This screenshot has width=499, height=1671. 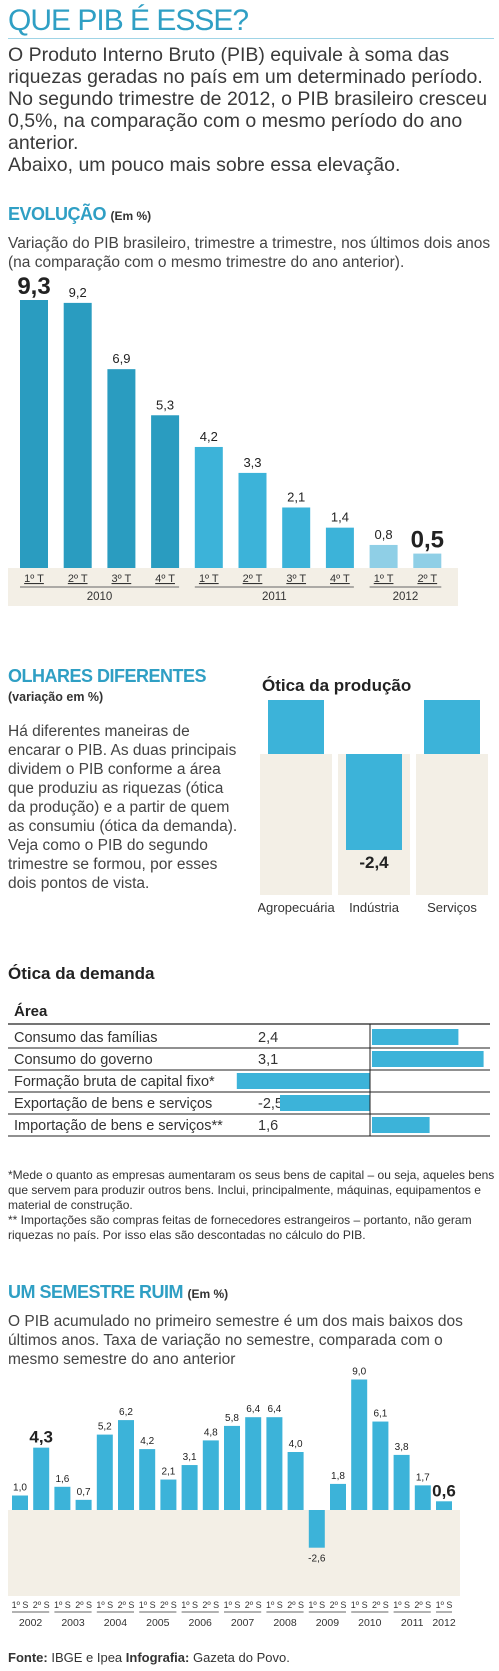 I want to click on title-divider, so click(x=251, y=38).